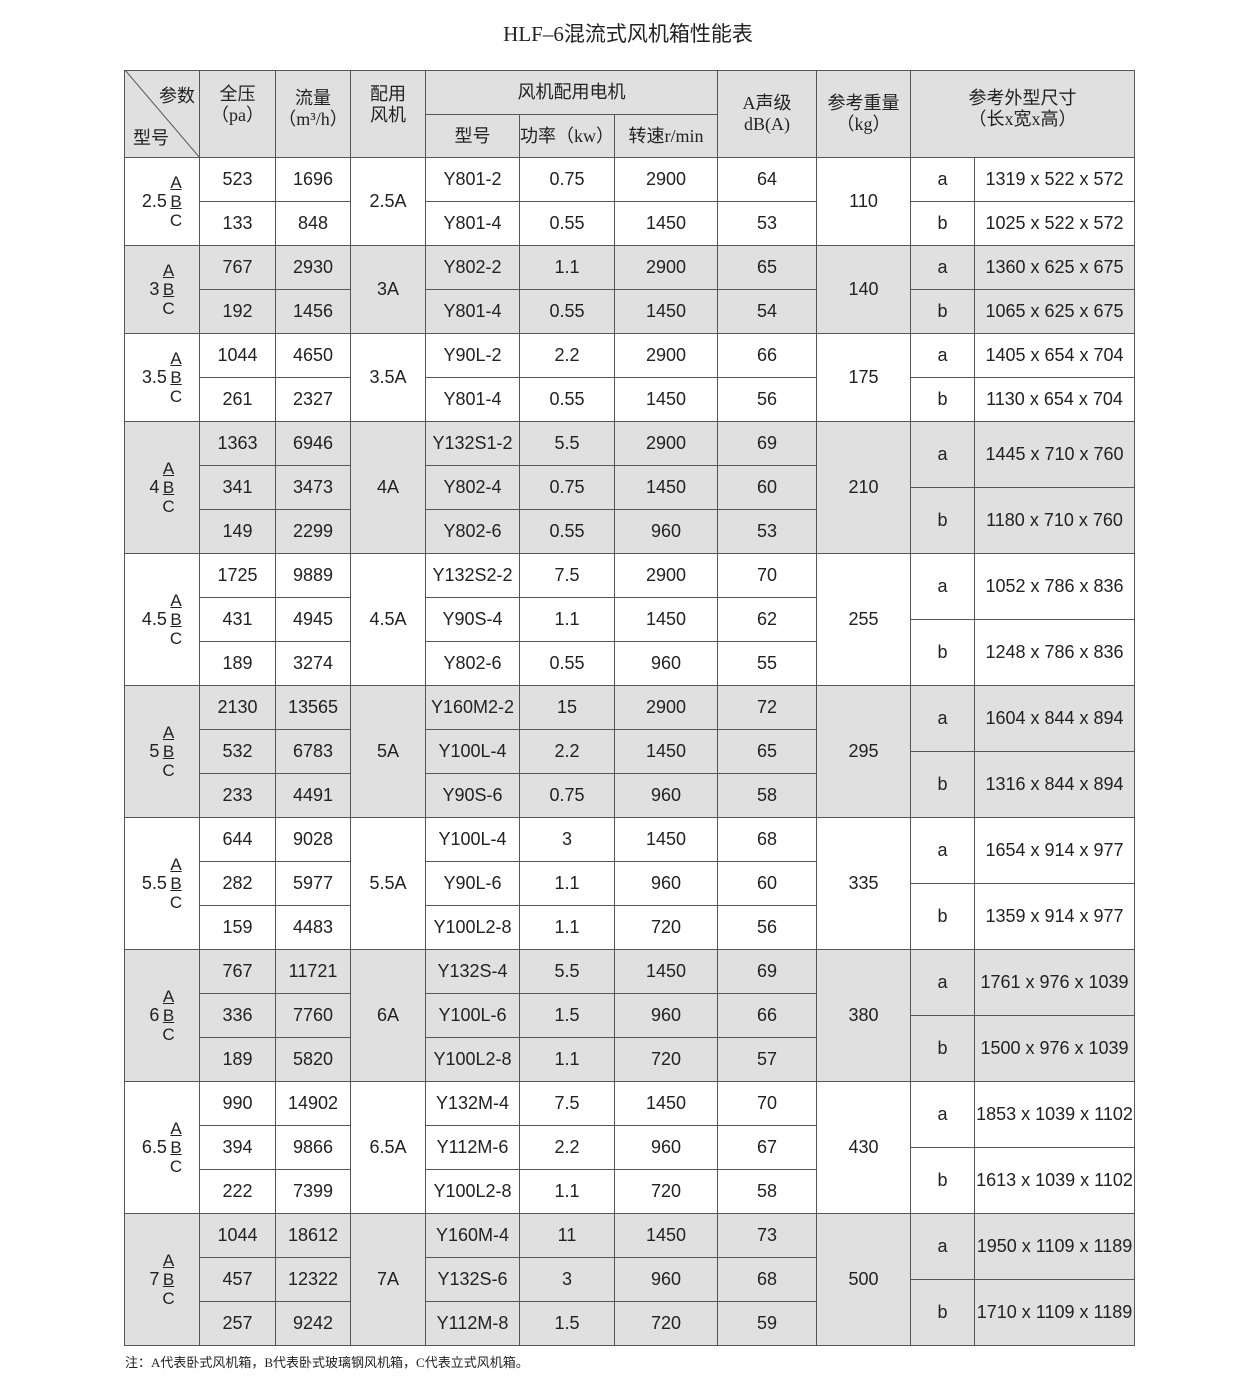  Describe the element at coordinates (767, 312) in the screenshot. I see `sound-cell: 54` at that location.